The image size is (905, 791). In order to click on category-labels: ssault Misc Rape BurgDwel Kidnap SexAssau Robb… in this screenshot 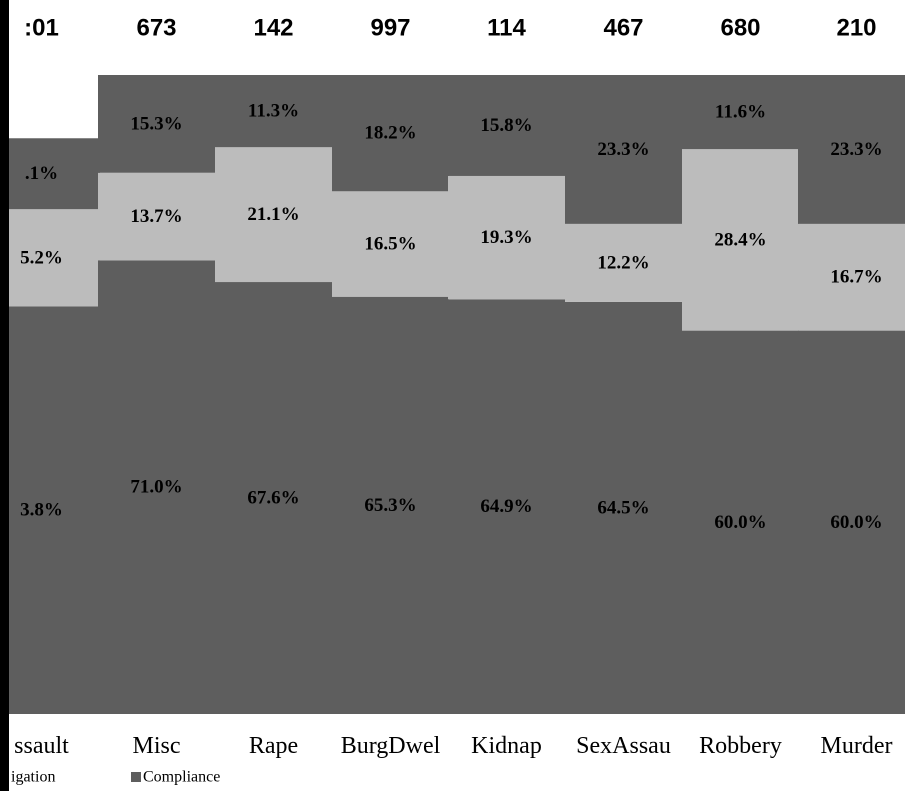, I will do `click(453, 746)`.